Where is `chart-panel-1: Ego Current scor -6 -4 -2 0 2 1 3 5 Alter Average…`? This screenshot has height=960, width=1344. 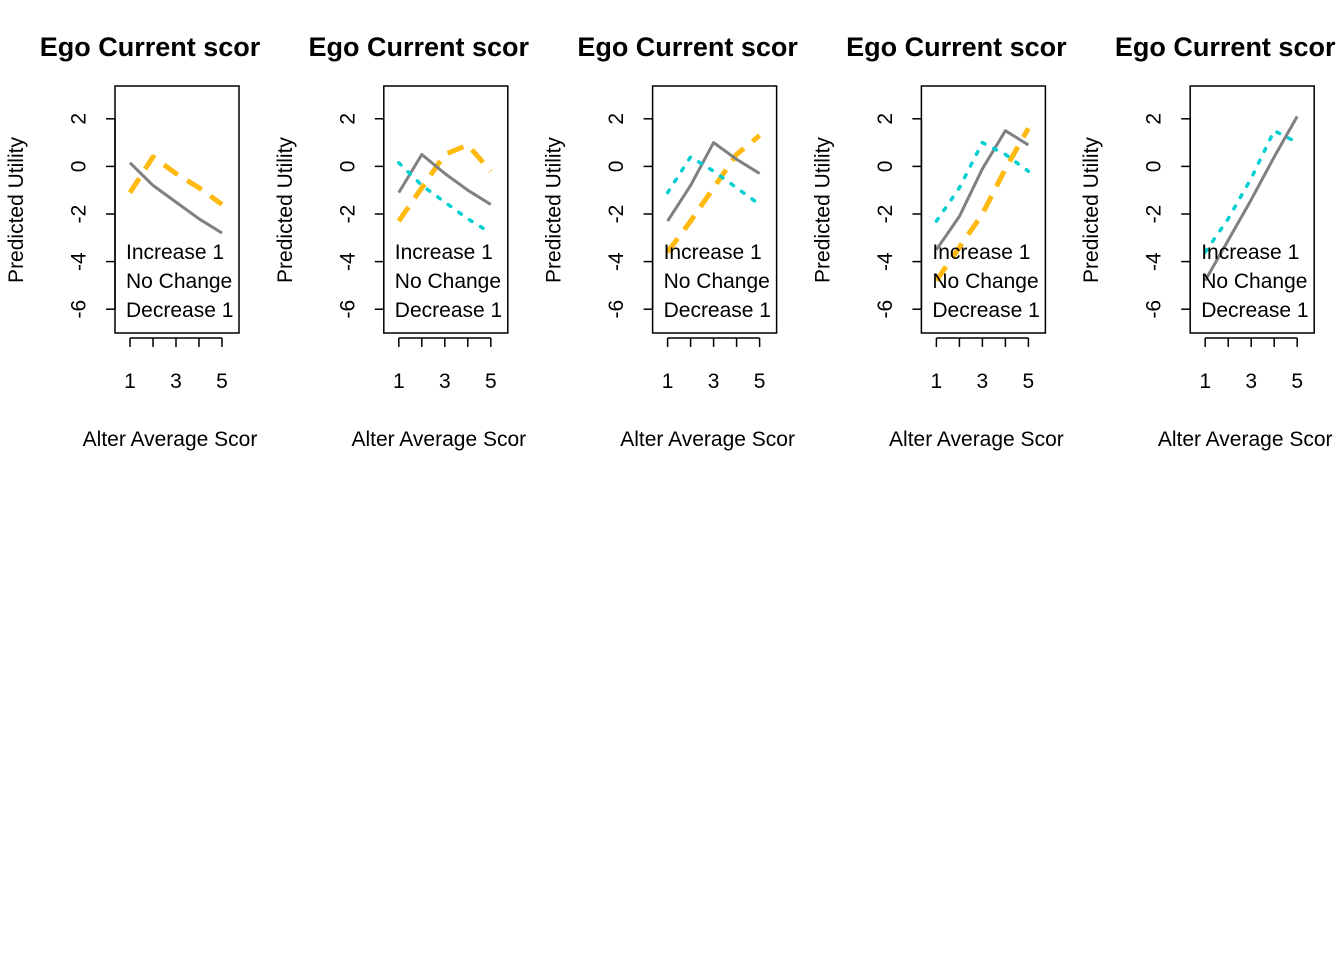
chart-panel-1: Ego Current scor -6 -4 -2 0 2 1 3 5 Alter Average… is located at coordinates (133, 241).